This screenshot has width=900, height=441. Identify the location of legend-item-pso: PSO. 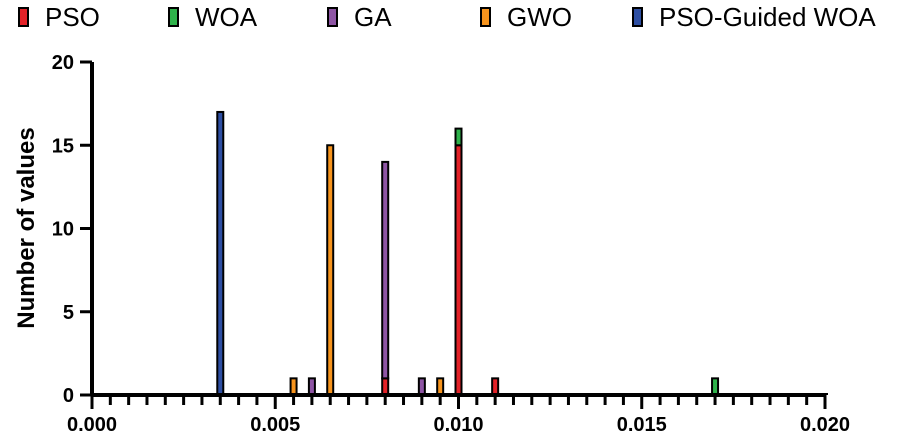
(59, 17).